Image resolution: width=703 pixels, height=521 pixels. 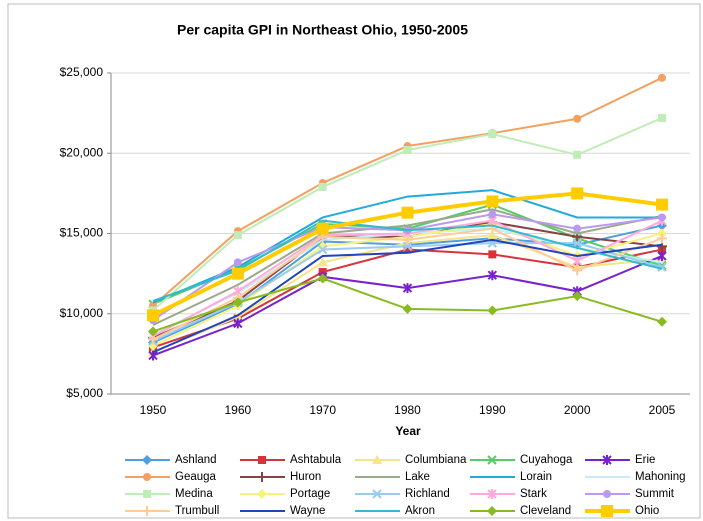 What do you see at coordinates (153, 410) in the screenshot?
I see `x-tick-label: 1950` at bounding box center [153, 410].